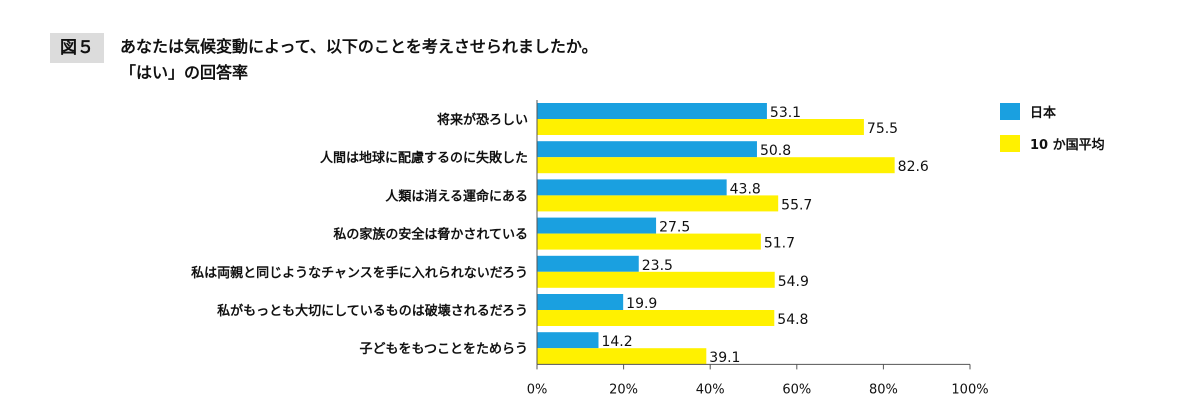  What do you see at coordinates (969, 389) in the screenshot?
I see `x-tick-label: 100%` at bounding box center [969, 389].